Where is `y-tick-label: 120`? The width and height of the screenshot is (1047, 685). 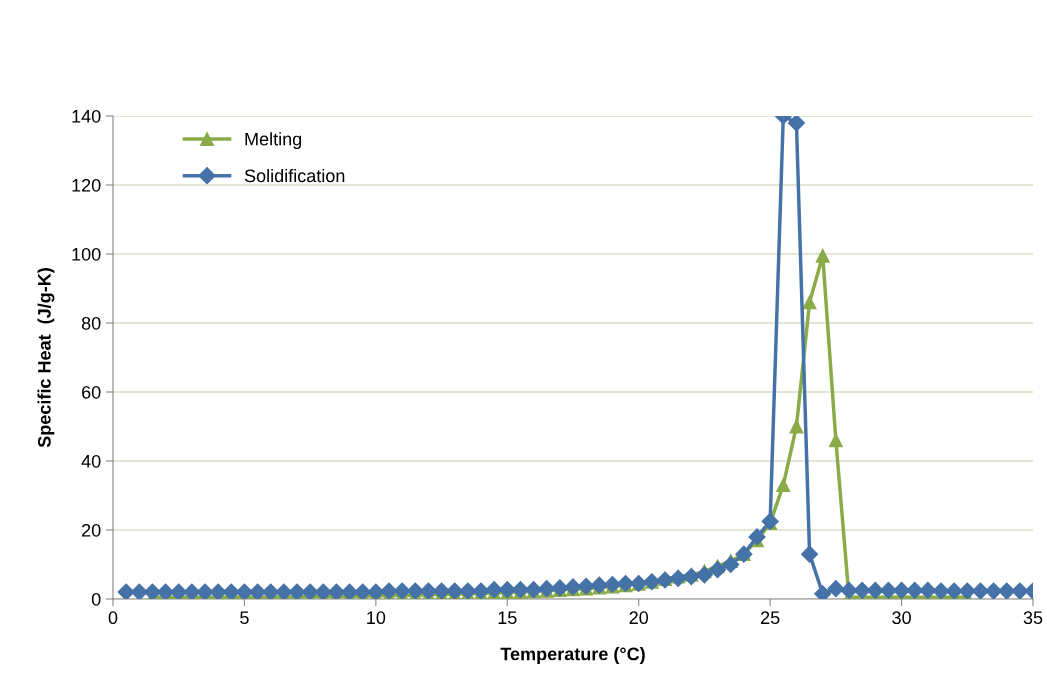
y-tick-label: 120 is located at coordinates (86, 185).